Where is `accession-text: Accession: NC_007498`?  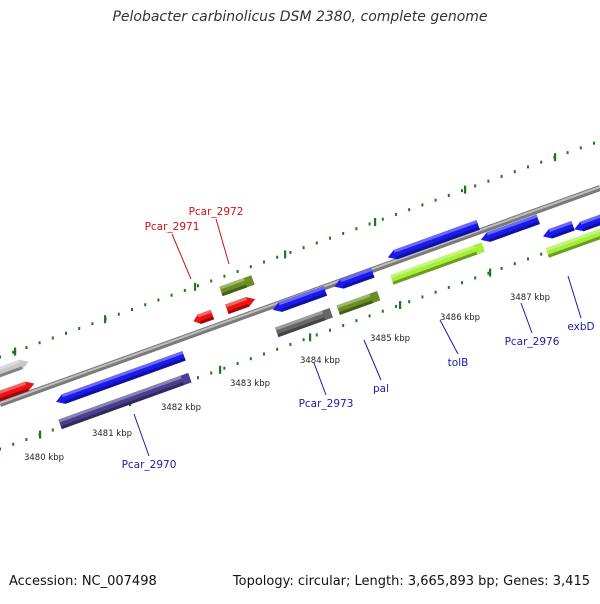 accession-text: Accession: NC_007498 is located at coordinates (83, 581).